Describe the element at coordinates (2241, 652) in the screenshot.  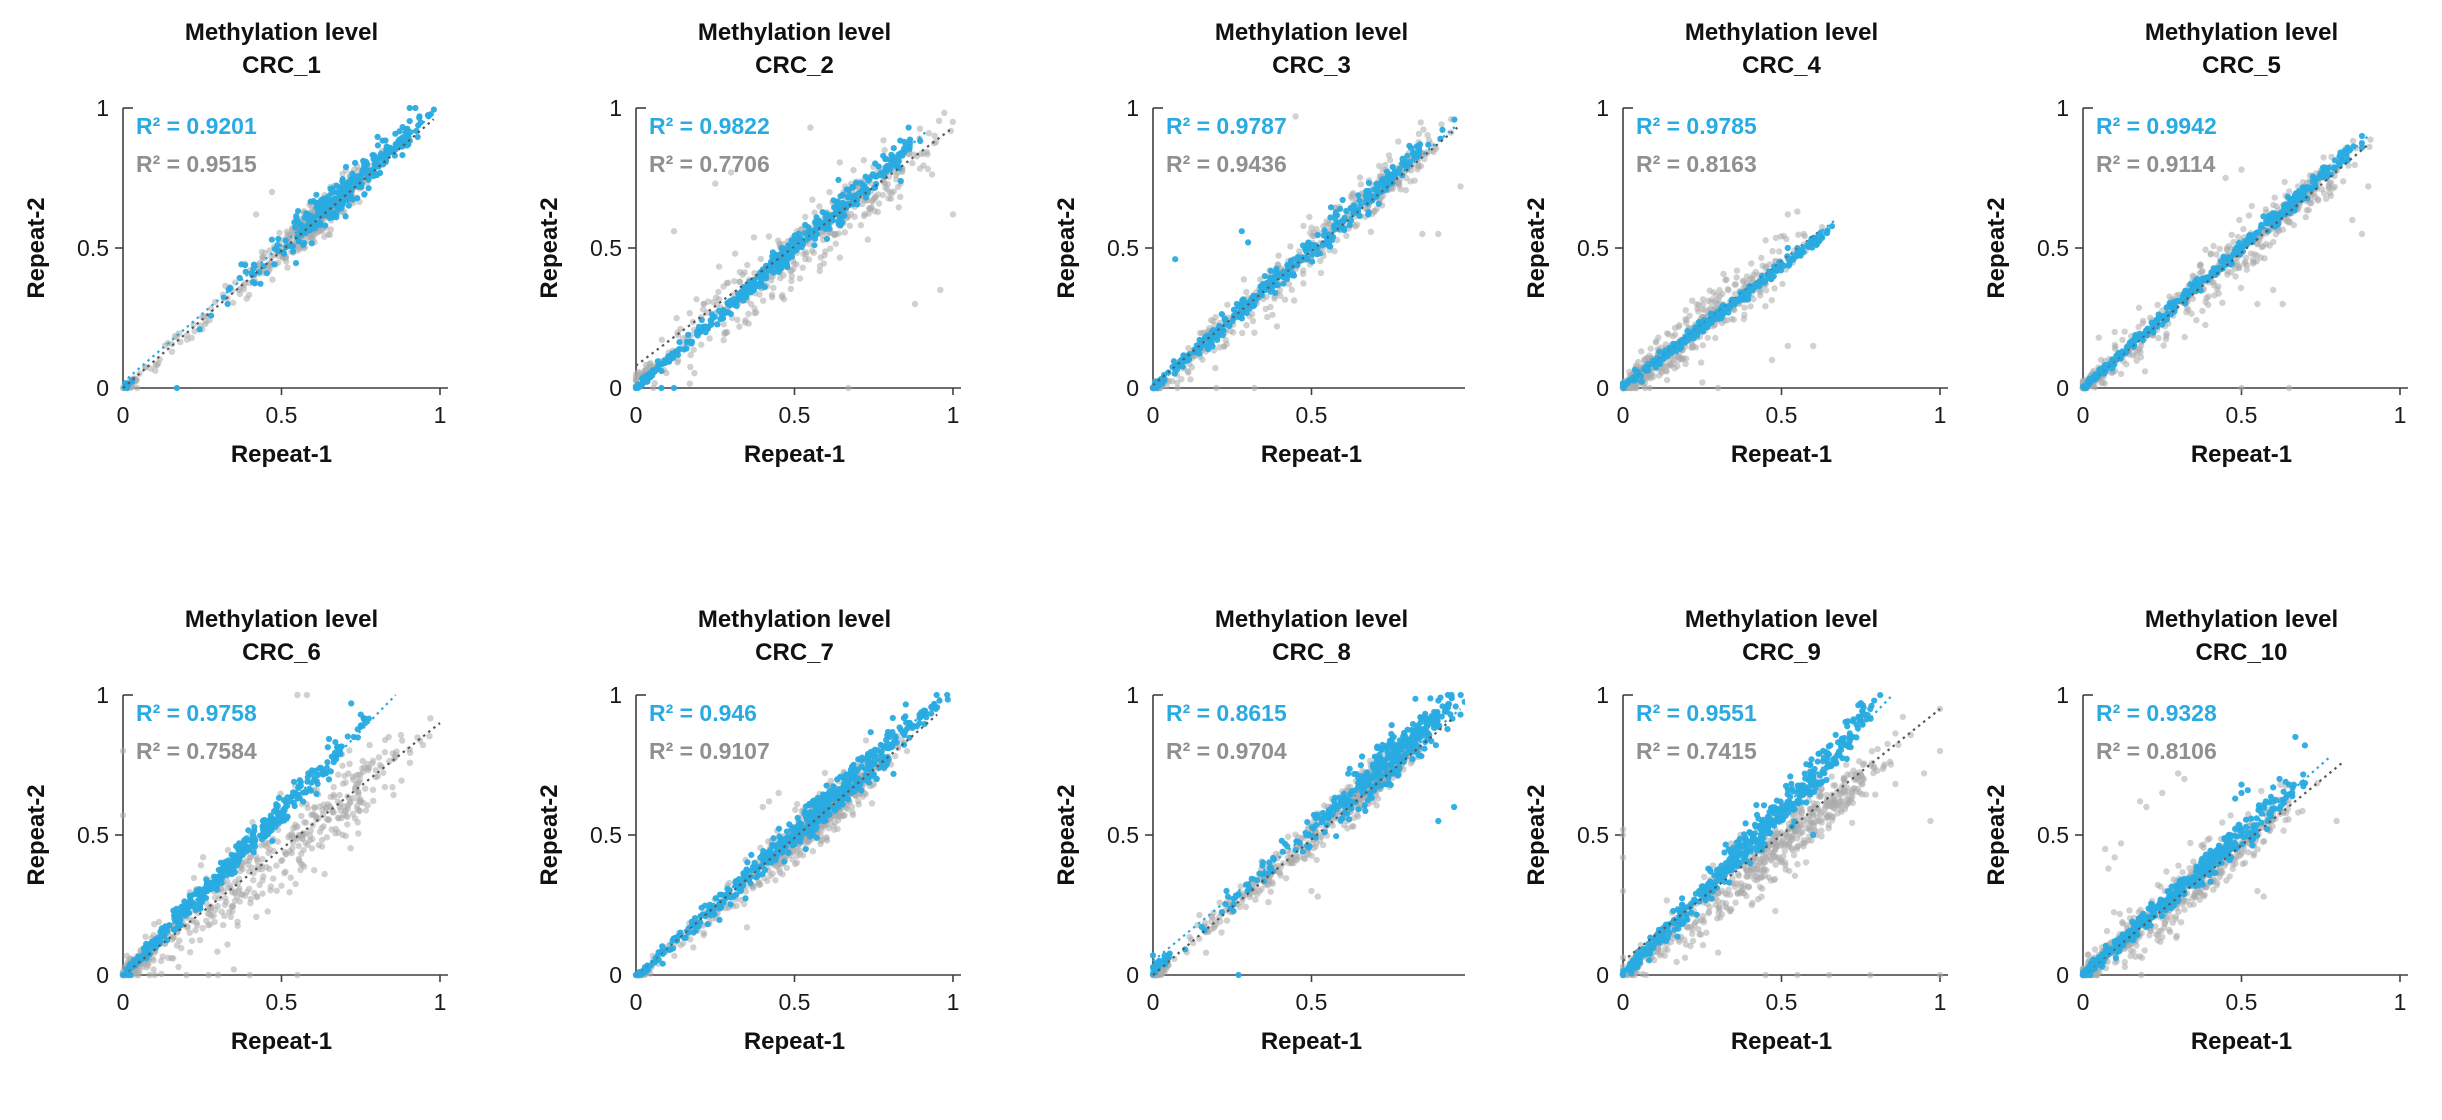
I see `plot-subtitle: CRC_10` at that location.